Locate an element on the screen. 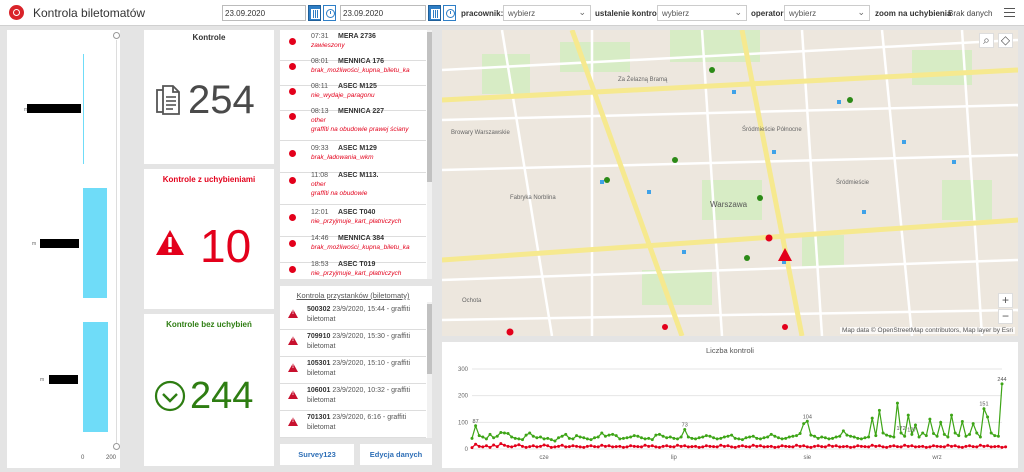  stops-list-title: Kontrola przystanków (biletomaty) is located at coordinates (353, 295).